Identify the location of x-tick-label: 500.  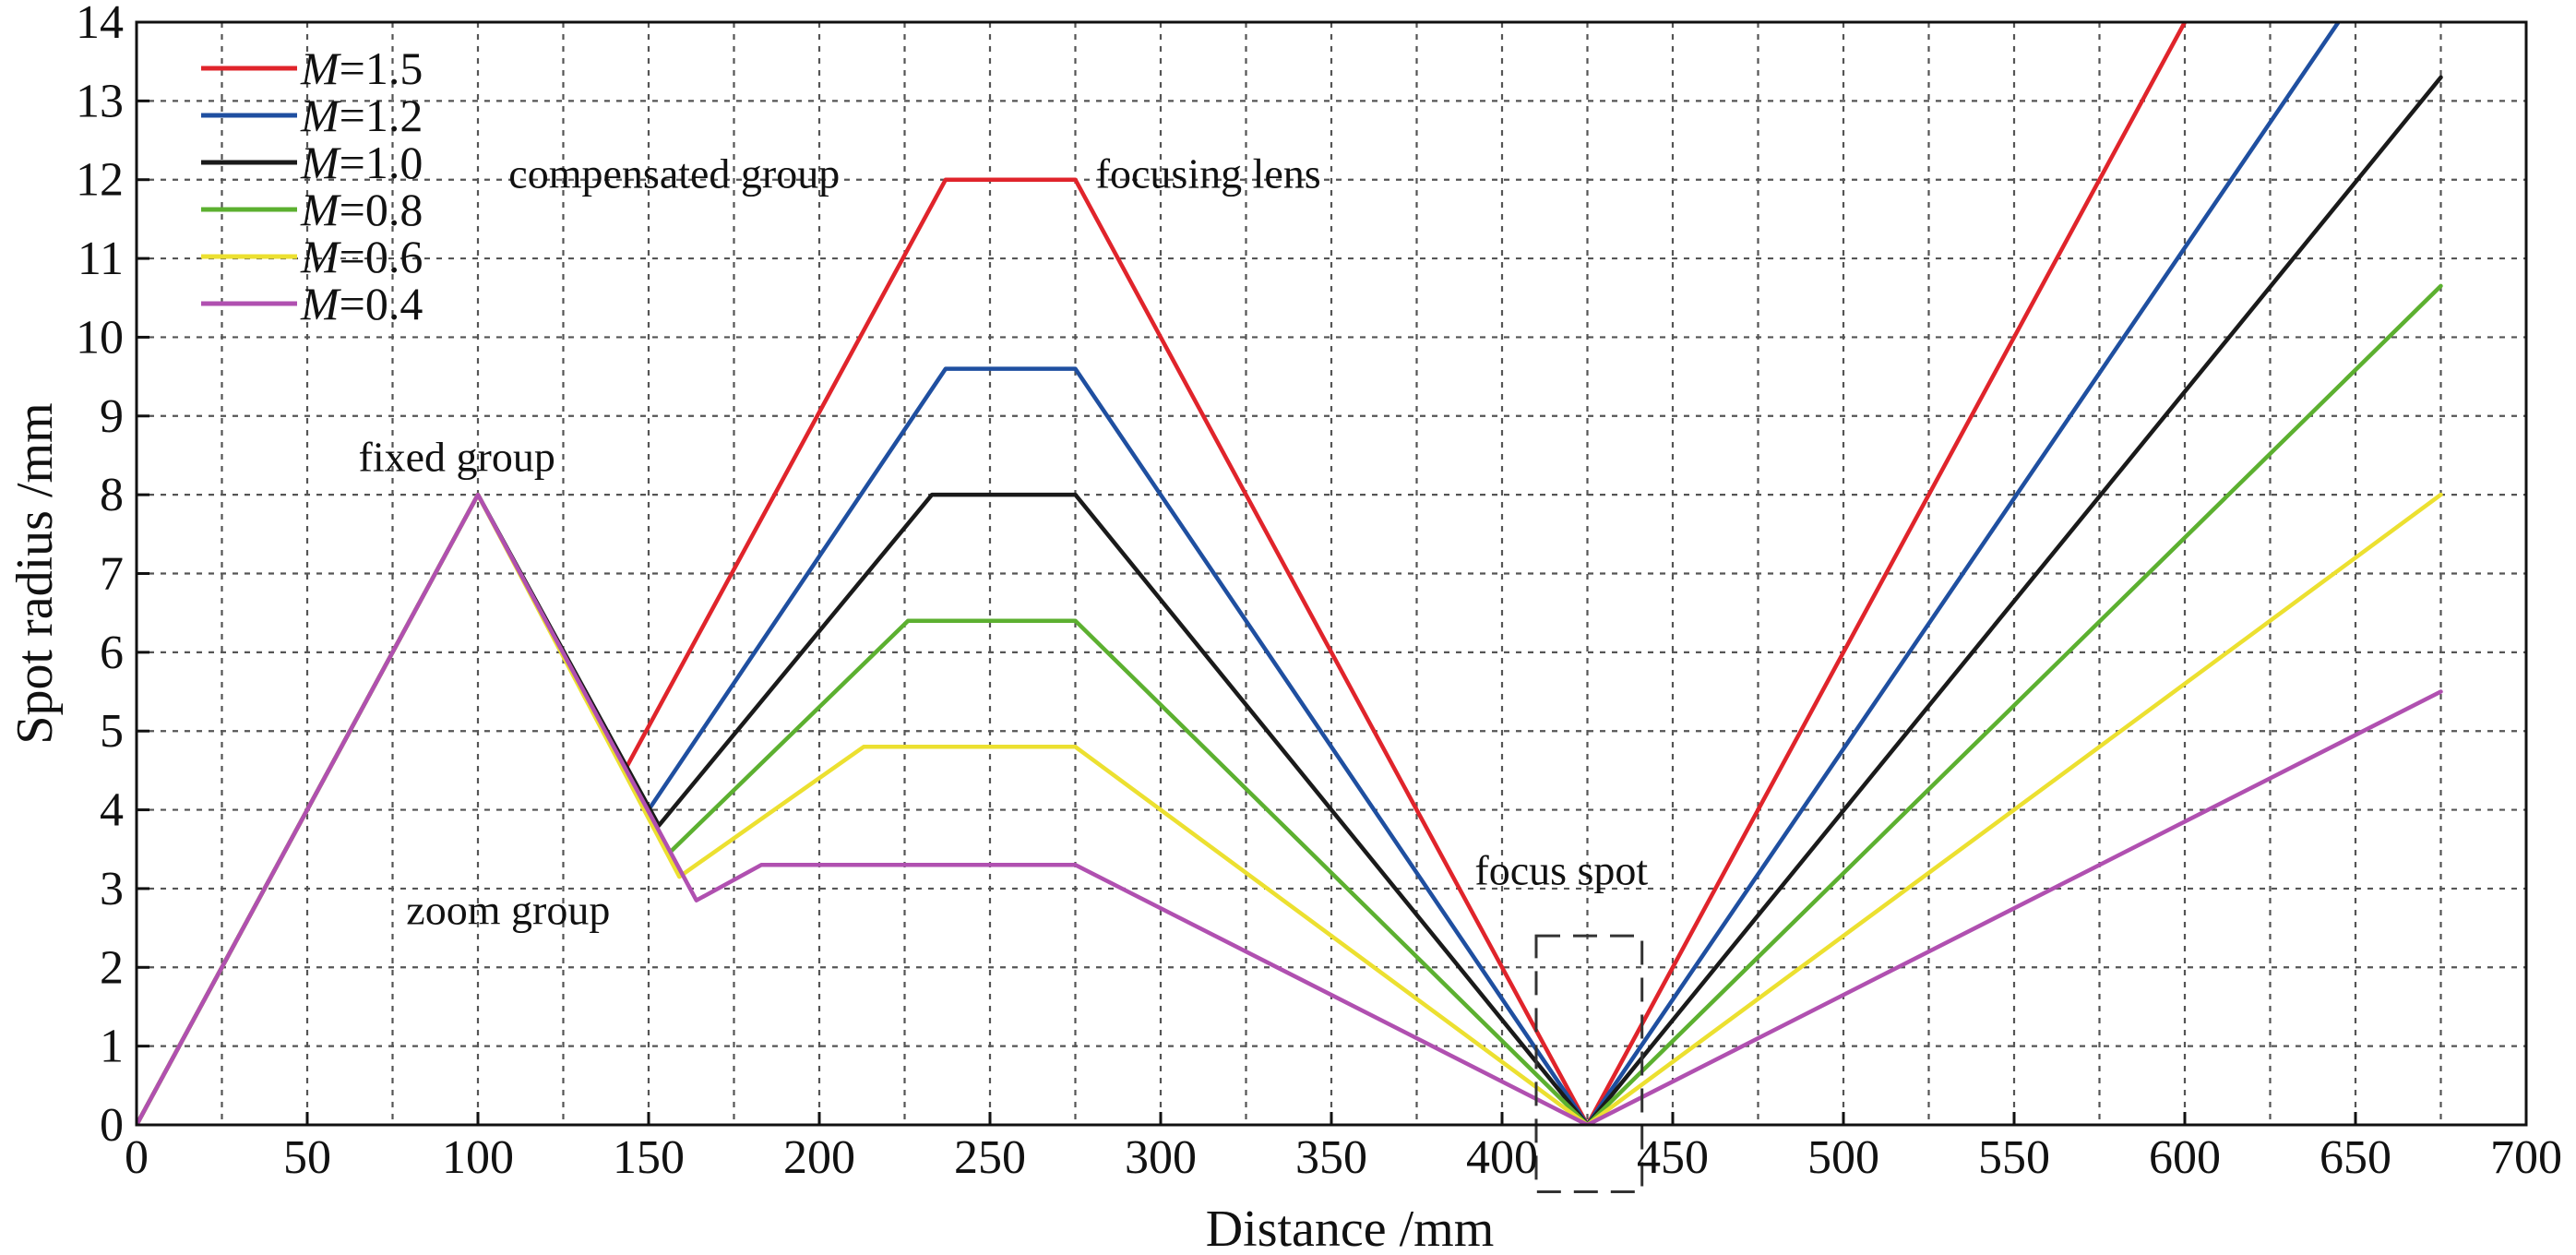
(1843, 1157).